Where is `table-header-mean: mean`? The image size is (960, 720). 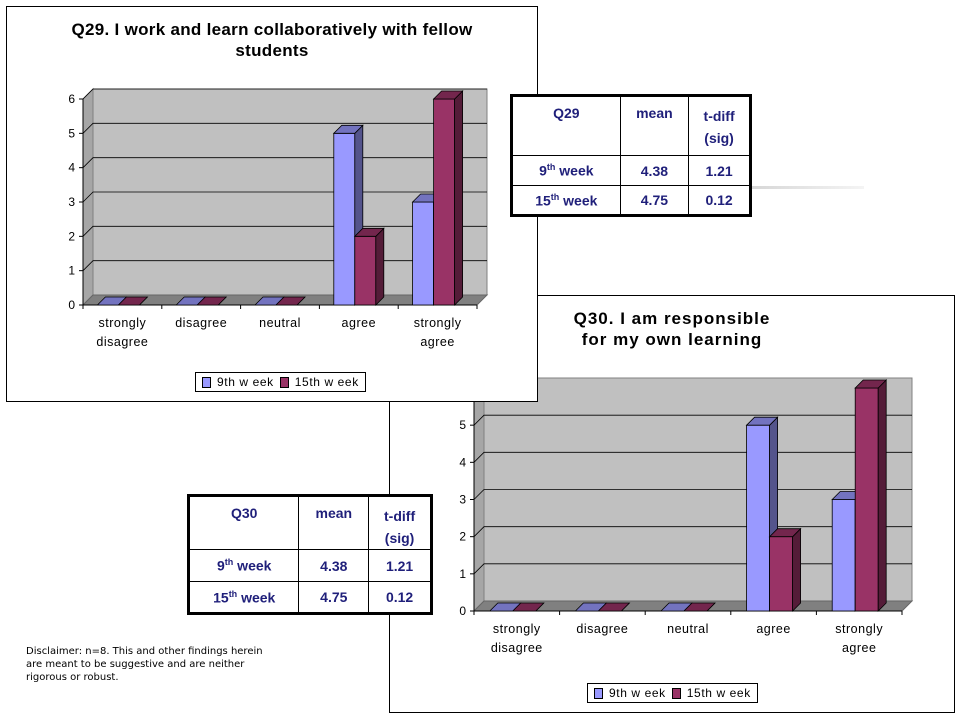
table-header-mean: mean is located at coordinates (334, 522).